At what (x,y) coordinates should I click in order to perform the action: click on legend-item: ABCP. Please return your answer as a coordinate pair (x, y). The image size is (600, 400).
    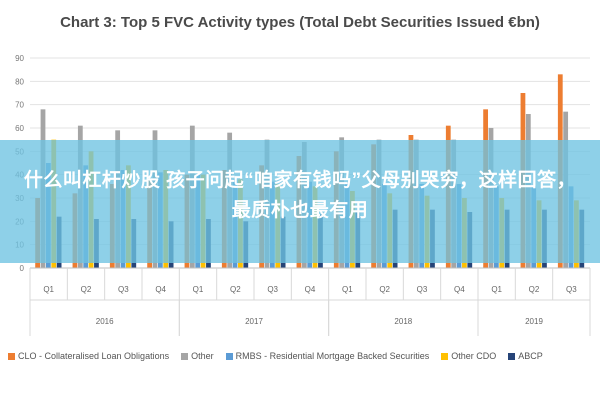
    Looking at the image, I should click on (525, 356).